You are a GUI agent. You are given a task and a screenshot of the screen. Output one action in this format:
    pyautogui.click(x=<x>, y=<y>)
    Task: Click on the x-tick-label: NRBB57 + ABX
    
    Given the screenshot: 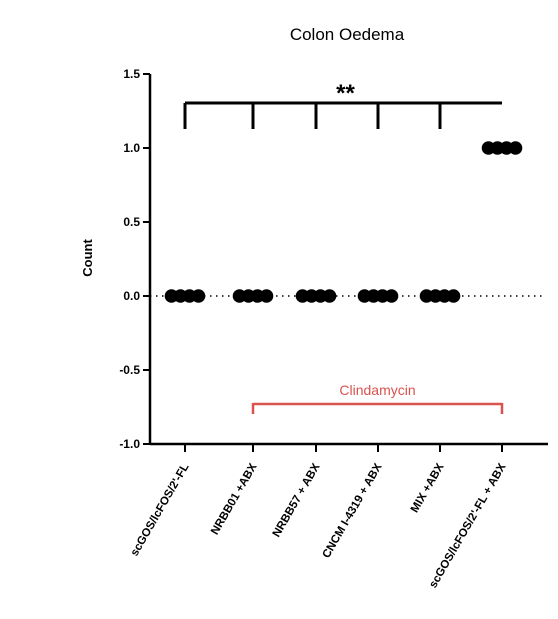 What is the action you would take?
    pyautogui.click(x=297, y=500)
    